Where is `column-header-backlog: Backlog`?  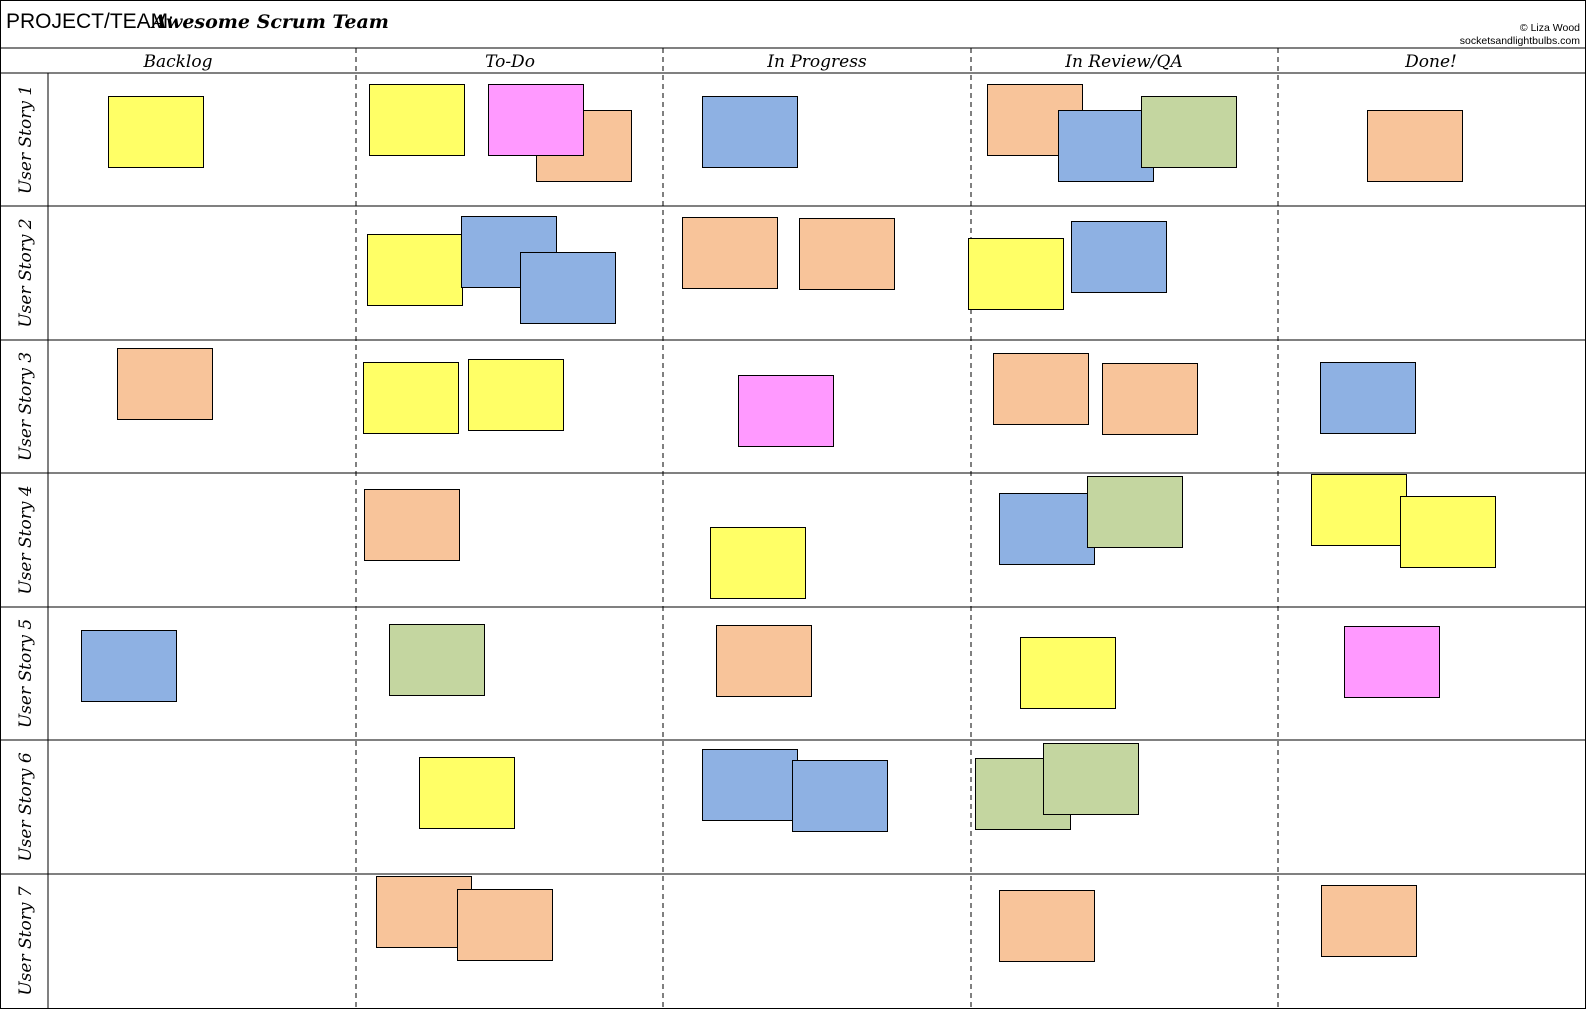
column-header-backlog: Backlog is located at coordinates (177, 62).